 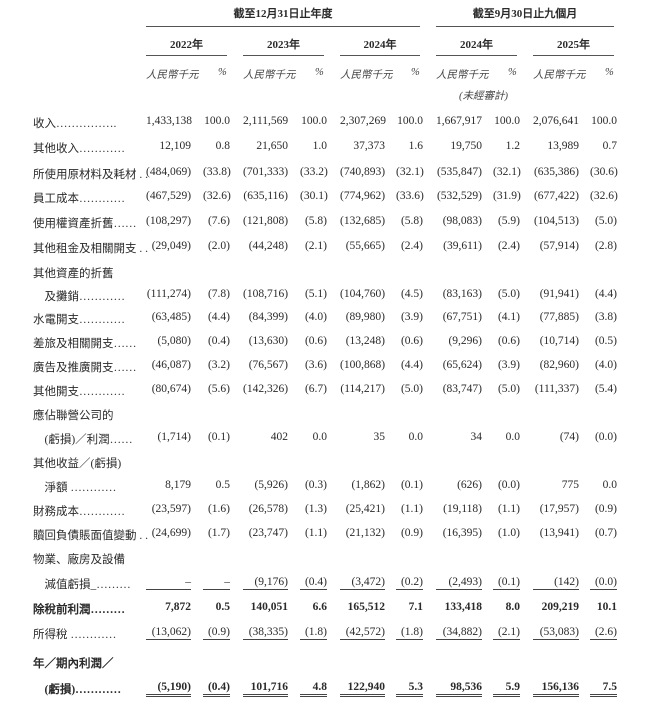 I want to click on percent-cell: (1.7), so click(x=218, y=533).